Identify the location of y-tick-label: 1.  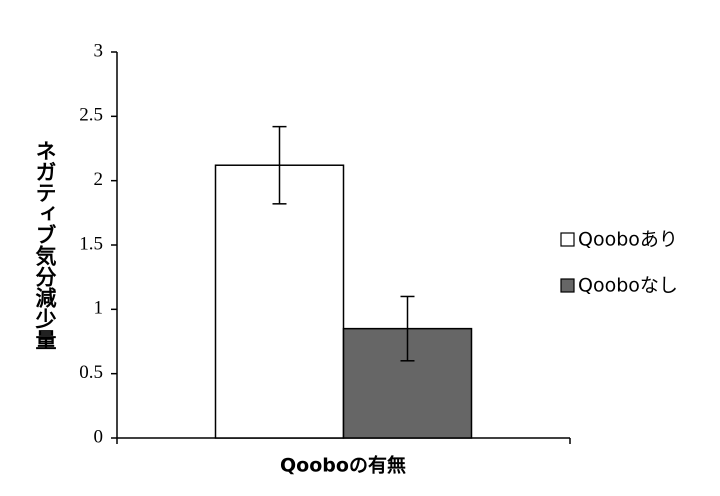
(99, 308).